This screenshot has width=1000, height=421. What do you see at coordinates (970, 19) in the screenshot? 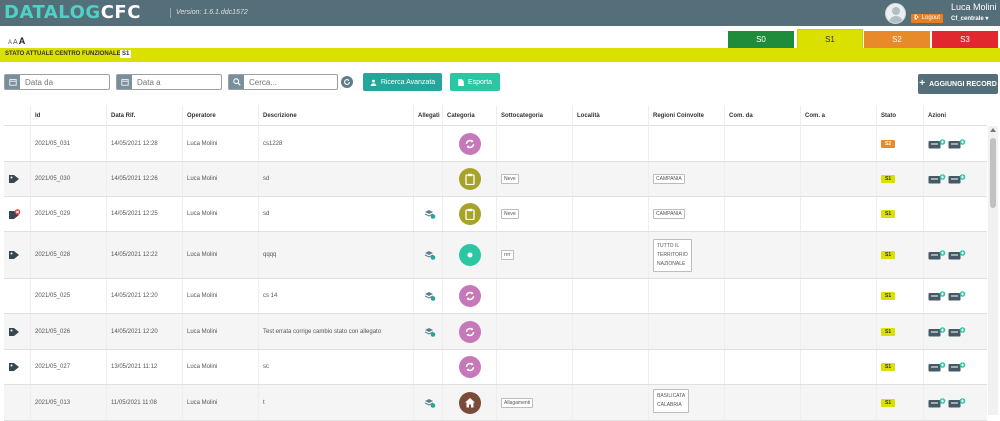
I see `profile-dropdown: Cf_centrale ▾` at bounding box center [970, 19].